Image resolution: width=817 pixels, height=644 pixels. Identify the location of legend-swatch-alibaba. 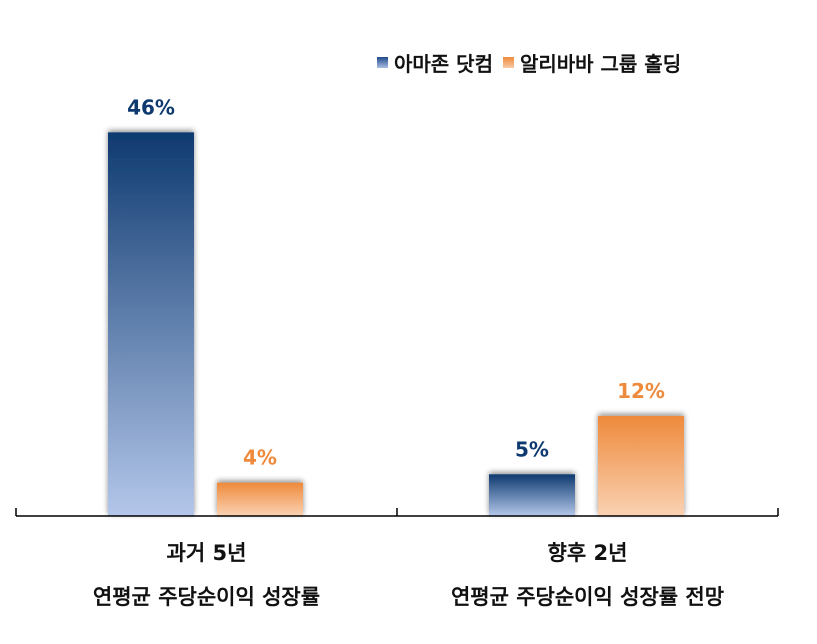
(508, 62).